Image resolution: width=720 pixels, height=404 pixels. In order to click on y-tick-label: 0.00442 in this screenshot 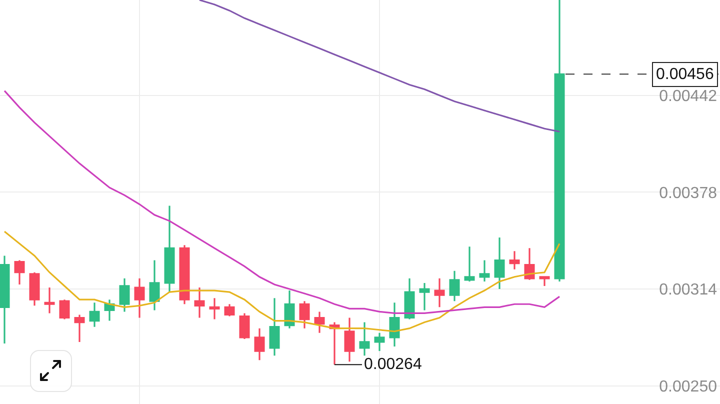, I will do `click(688, 96)`.